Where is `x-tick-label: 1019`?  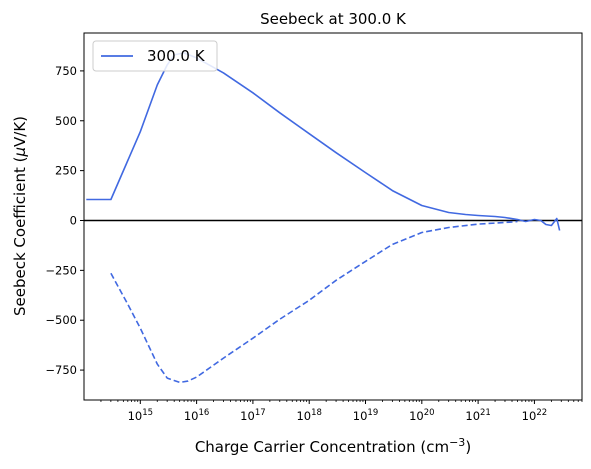
x-tick-label: 1019 is located at coordinates (365, 415).